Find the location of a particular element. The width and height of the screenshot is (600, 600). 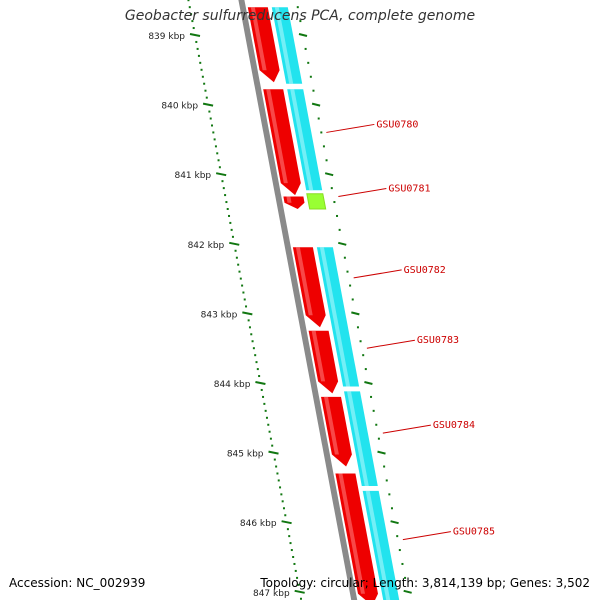

gene-label-0: GSU0780 is located at coordinates (397, 124).